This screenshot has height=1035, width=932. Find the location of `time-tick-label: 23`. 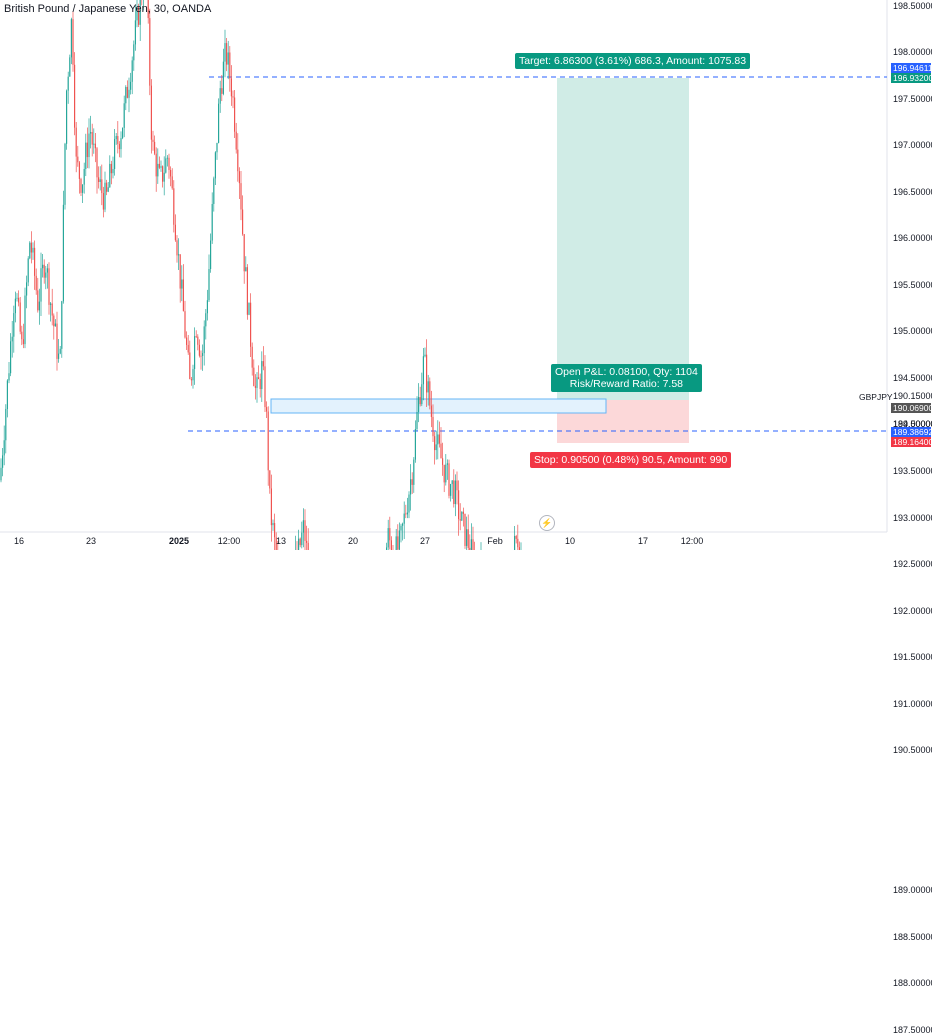

time-tick-label: 23 is located at coordinates (91, 541).